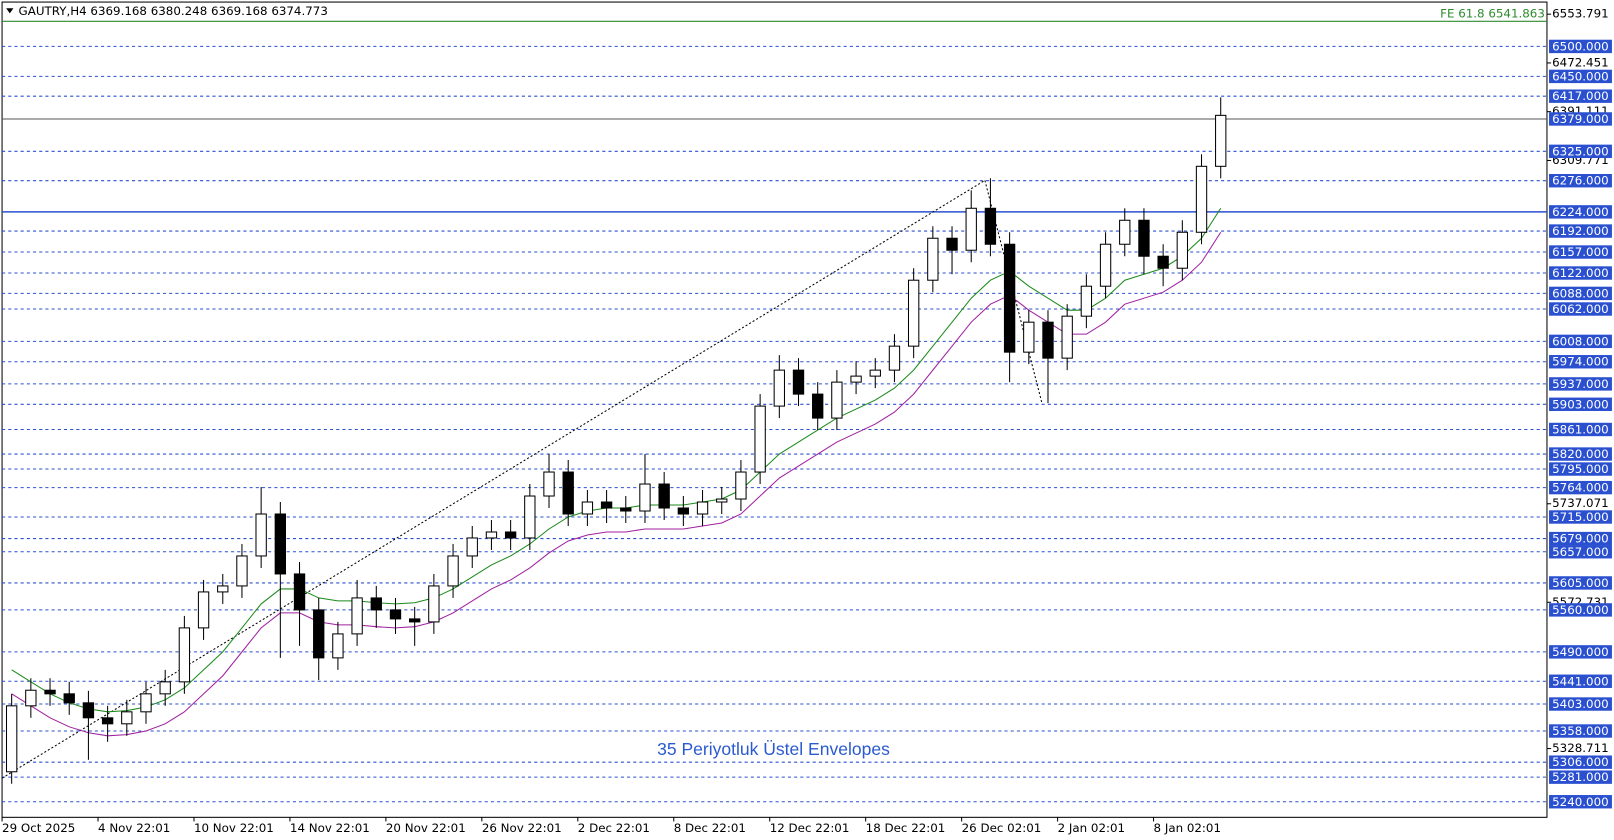  I want to click on level-label: 5795.000, so click(1580, 469).